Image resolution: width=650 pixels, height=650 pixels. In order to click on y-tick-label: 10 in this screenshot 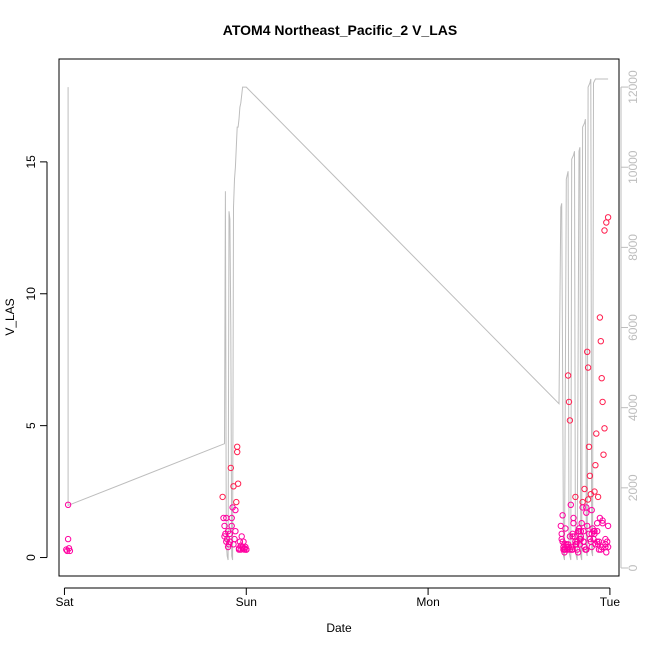, I will do `click(31, 294)`.